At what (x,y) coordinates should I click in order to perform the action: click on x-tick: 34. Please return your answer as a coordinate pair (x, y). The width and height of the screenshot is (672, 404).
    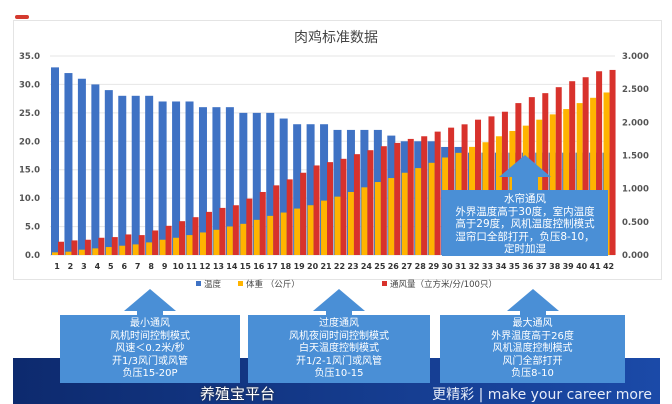
    Looking at the image, I should click on (501, 266).